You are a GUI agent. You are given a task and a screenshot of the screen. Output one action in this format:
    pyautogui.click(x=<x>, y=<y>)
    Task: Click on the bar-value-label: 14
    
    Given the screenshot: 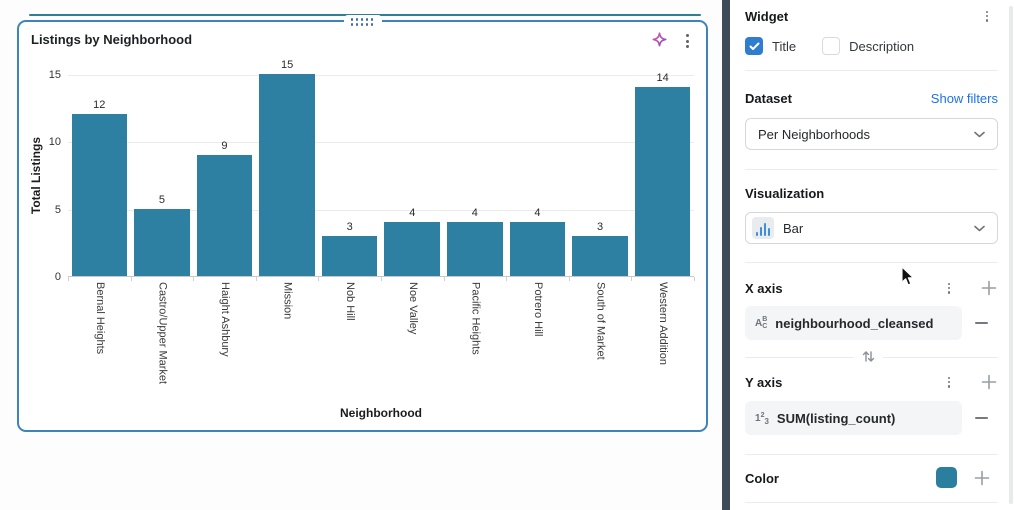 What is the action you would take?
    pyautogui.click(x=662, y=78)
    